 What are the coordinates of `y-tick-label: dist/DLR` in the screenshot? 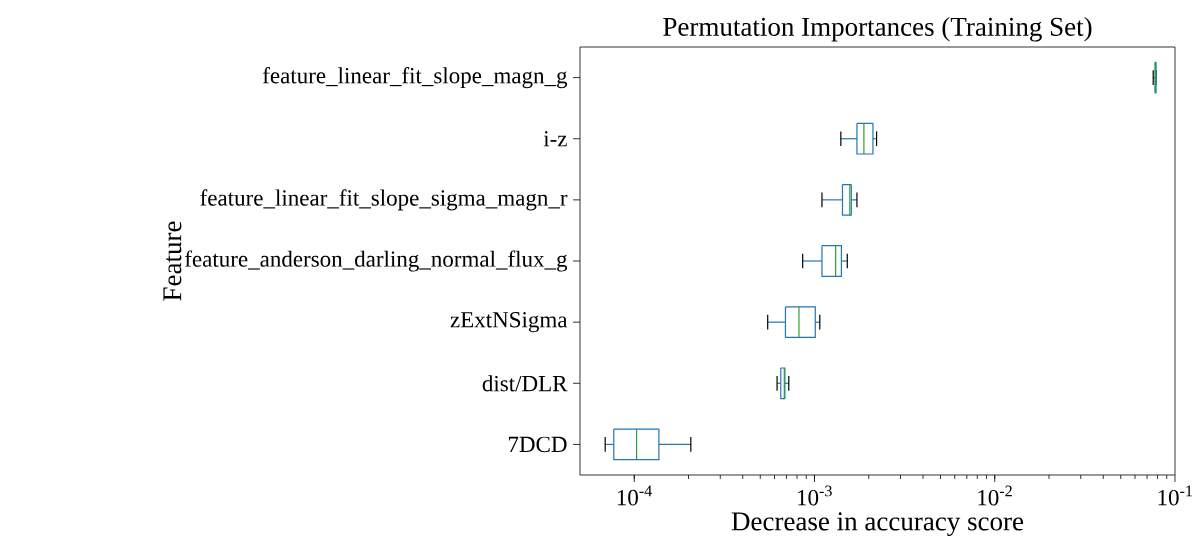 It's located at (525, 383).